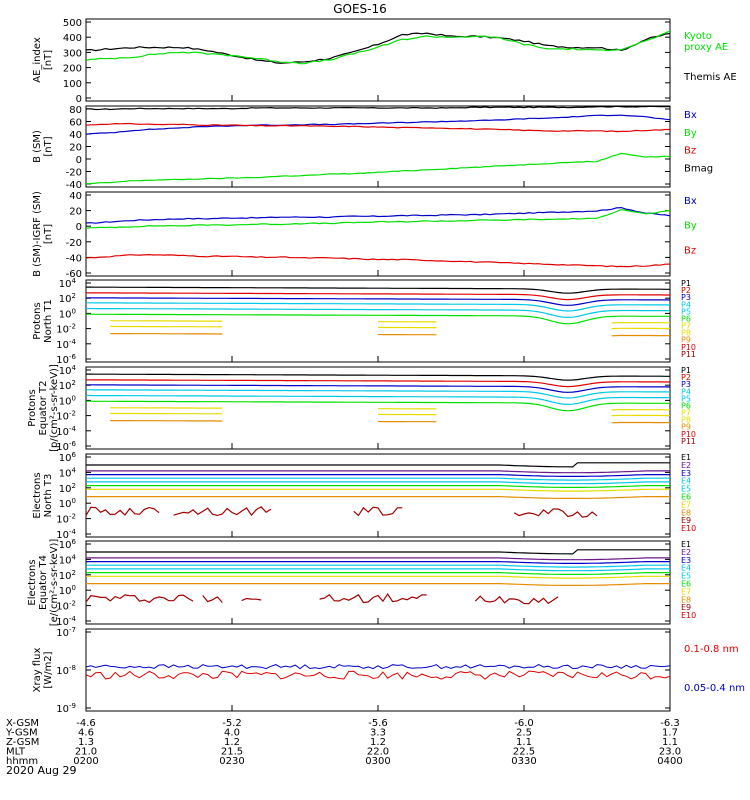  What do you see at coordinates (686, 497) in the screenshot?
I see `channel-label: E6` at bounding box center [686, 497].